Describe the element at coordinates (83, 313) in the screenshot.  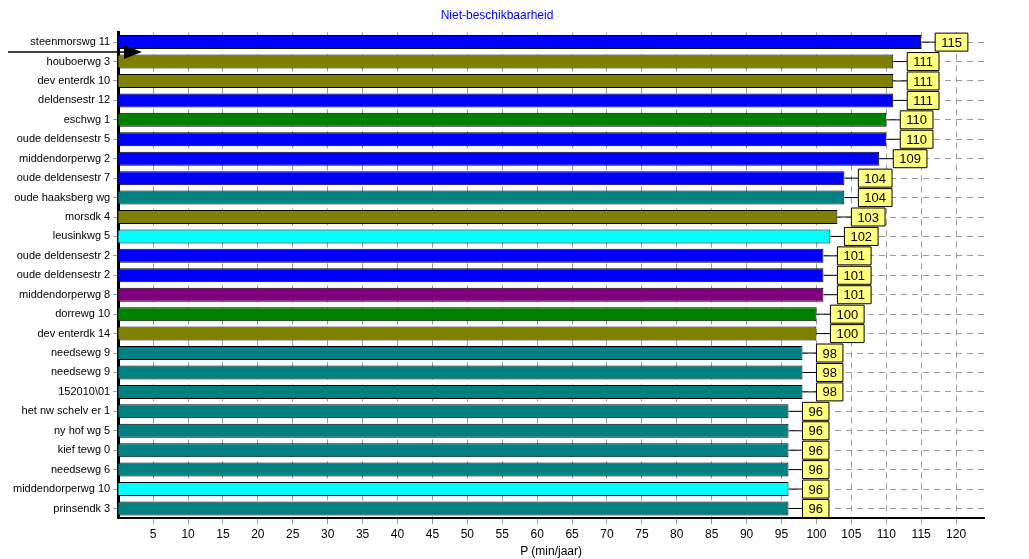
I see `y-tick-label: dorrewg 10` at that location.